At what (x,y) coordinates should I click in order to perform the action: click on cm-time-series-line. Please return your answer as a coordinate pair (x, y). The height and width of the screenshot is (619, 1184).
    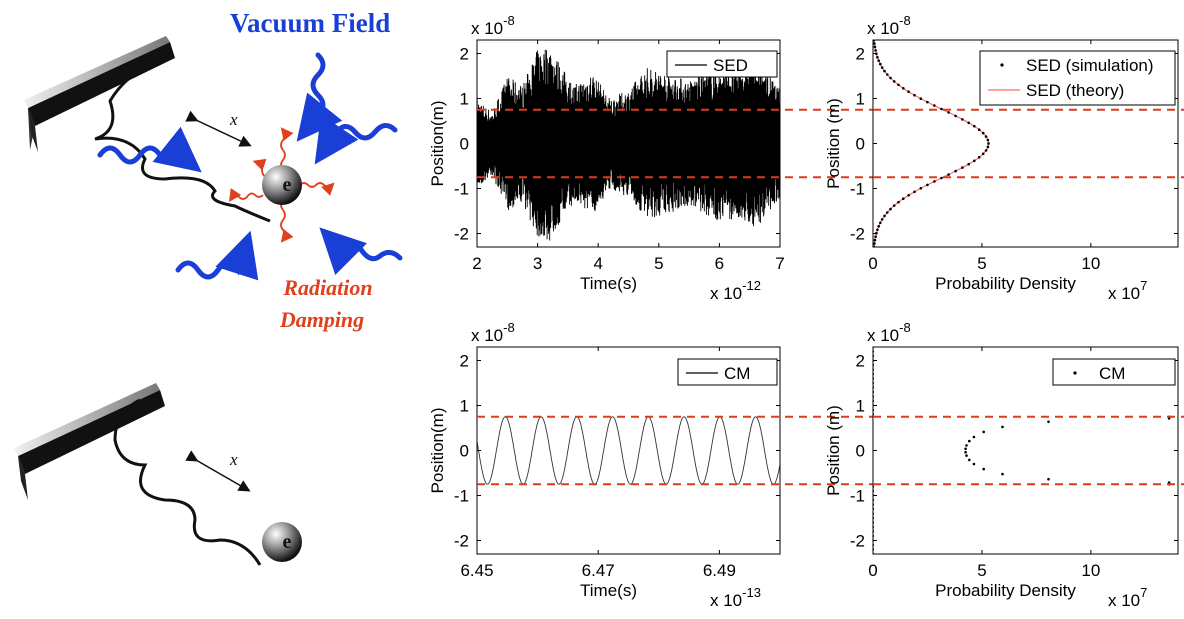
    Looking at the image, I should click on (628, 450).